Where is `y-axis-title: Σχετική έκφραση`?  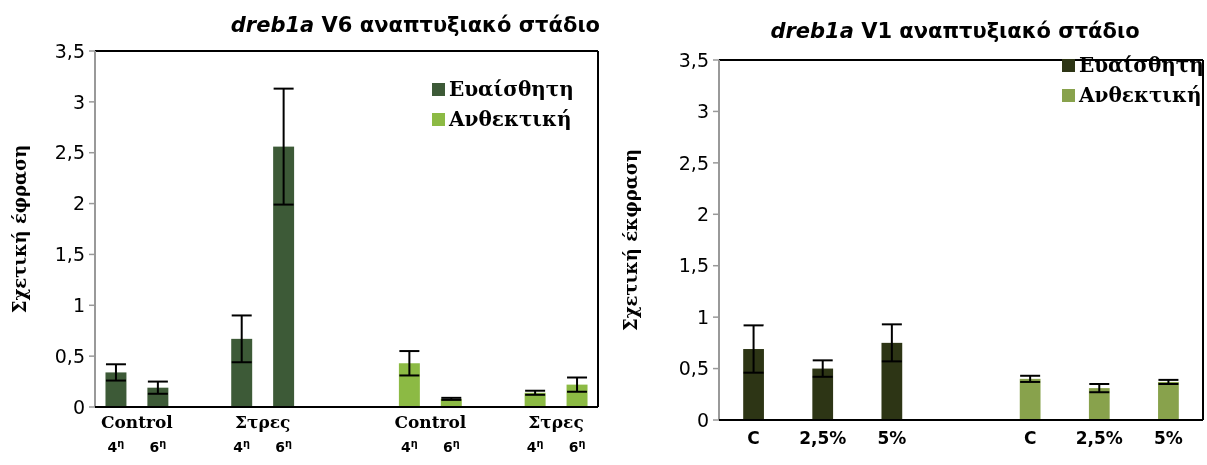
y-axis-title: Σχετική έκφραση is located at coordinates (630, 240).